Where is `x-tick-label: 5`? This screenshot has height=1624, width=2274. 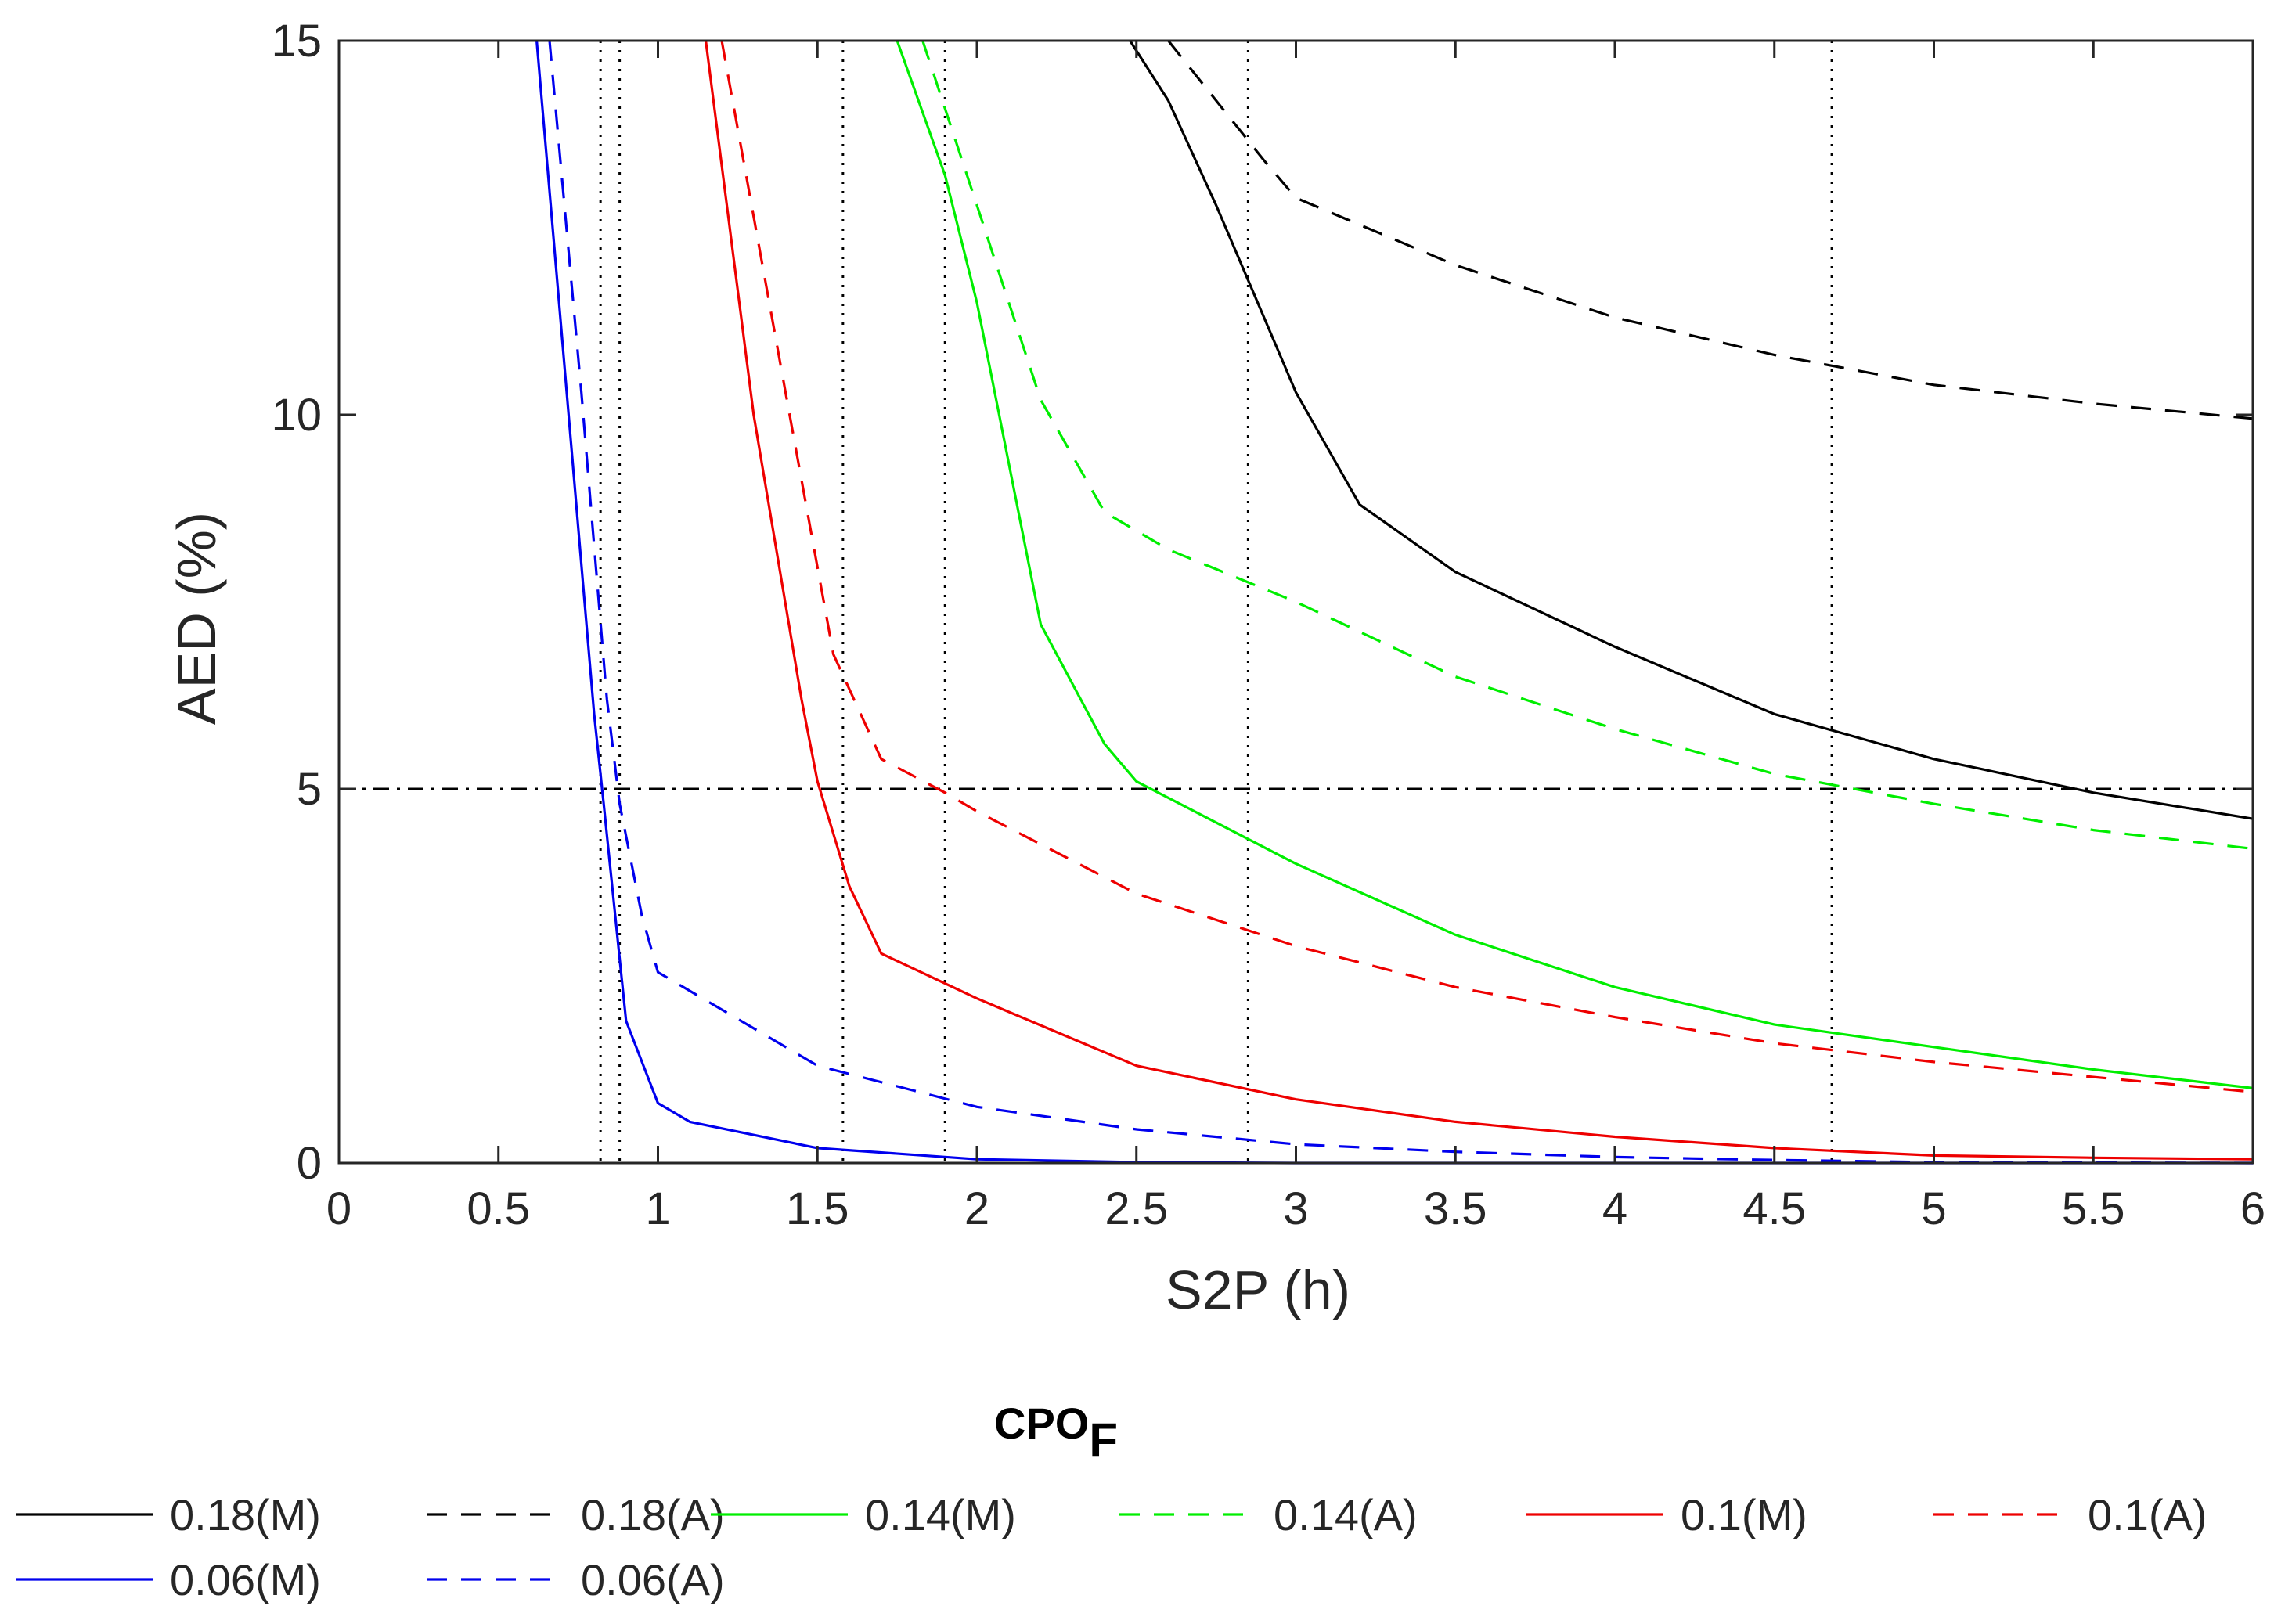
x-tick-label: 5 is located at coordinates (1933, 1208).